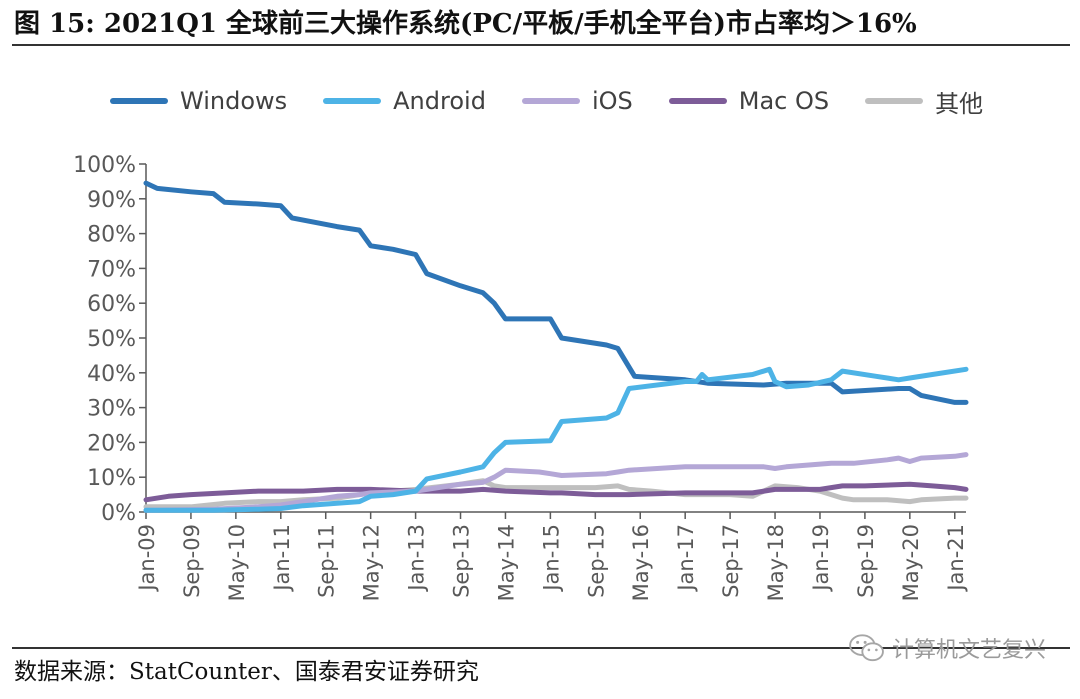 The height and width of the screenshot is (699, 1080). Describe the element at coordinates (111, 478) in the screenshot. I see `y-tick-label: 10%` at that location.